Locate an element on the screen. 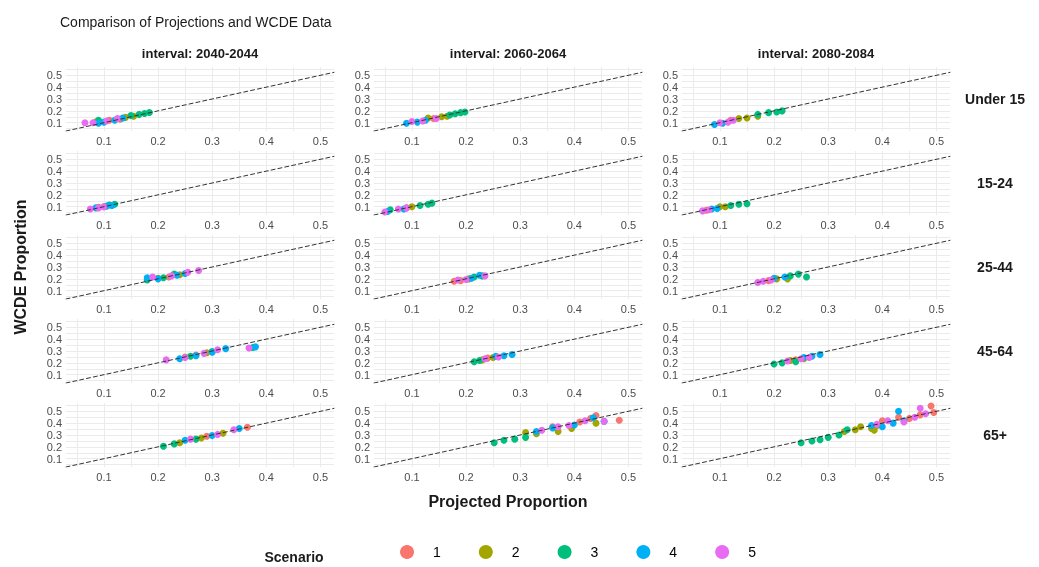 The width and height of the screenshot is (1039, 567). chart-title: interval: 2060-2064 is located at coordinates (508, 53).